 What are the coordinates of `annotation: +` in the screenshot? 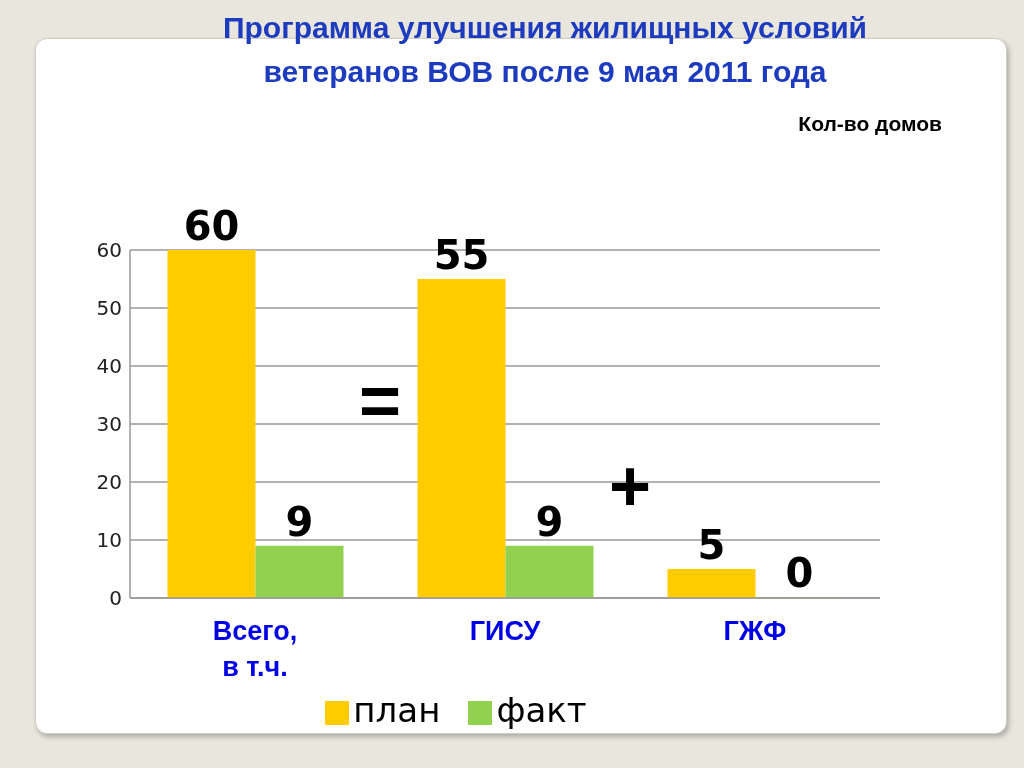 It's located at (629, 486).